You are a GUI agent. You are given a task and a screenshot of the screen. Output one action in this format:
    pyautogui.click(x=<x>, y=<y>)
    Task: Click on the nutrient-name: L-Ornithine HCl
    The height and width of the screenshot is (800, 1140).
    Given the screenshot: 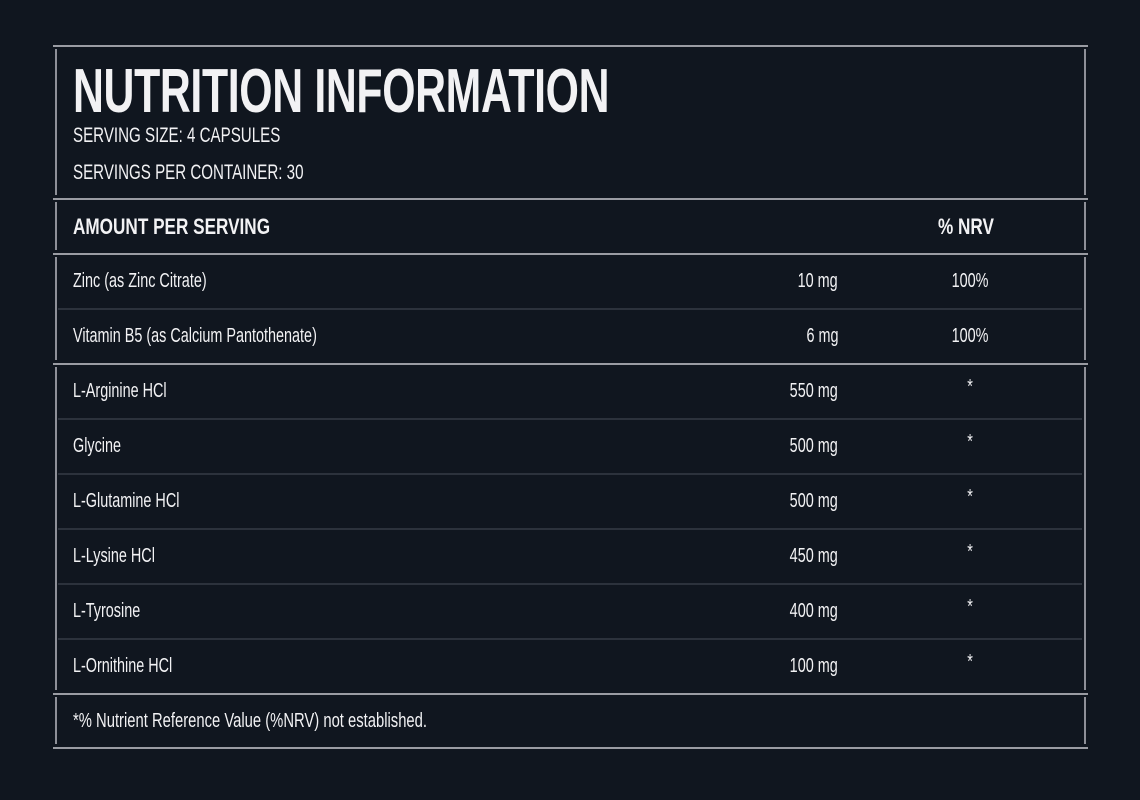 What is the action you would take?
    pyautogui.click(x=123, y=666)
    